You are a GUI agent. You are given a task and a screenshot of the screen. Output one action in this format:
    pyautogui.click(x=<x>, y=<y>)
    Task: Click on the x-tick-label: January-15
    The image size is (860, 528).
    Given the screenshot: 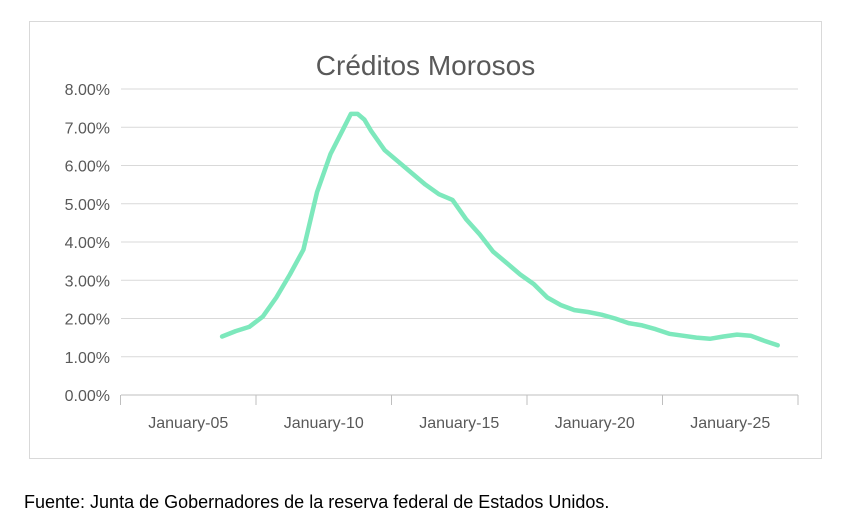 What is the action you would take?
    pyautogui.click(x=459, y=423)
    